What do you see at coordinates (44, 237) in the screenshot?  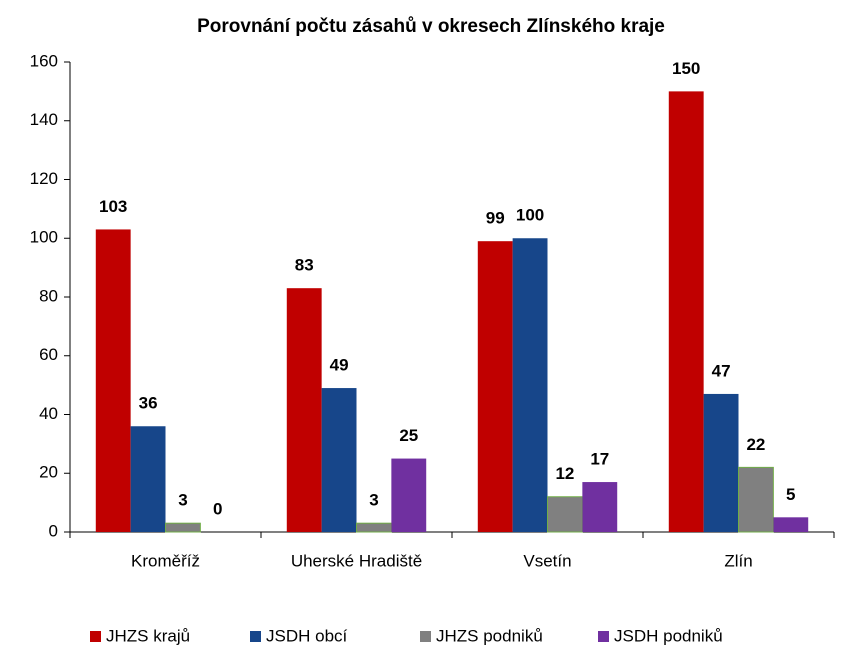 I see `y-tick-label: 100` at bounding box center [44, 237].